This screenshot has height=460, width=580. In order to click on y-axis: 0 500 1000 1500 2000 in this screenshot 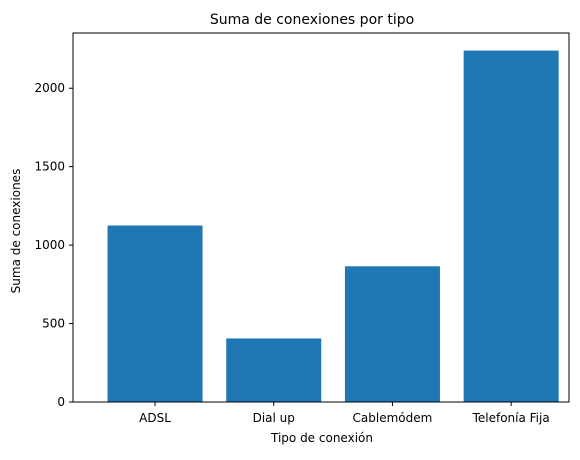, I will do `click(53, 245)`.